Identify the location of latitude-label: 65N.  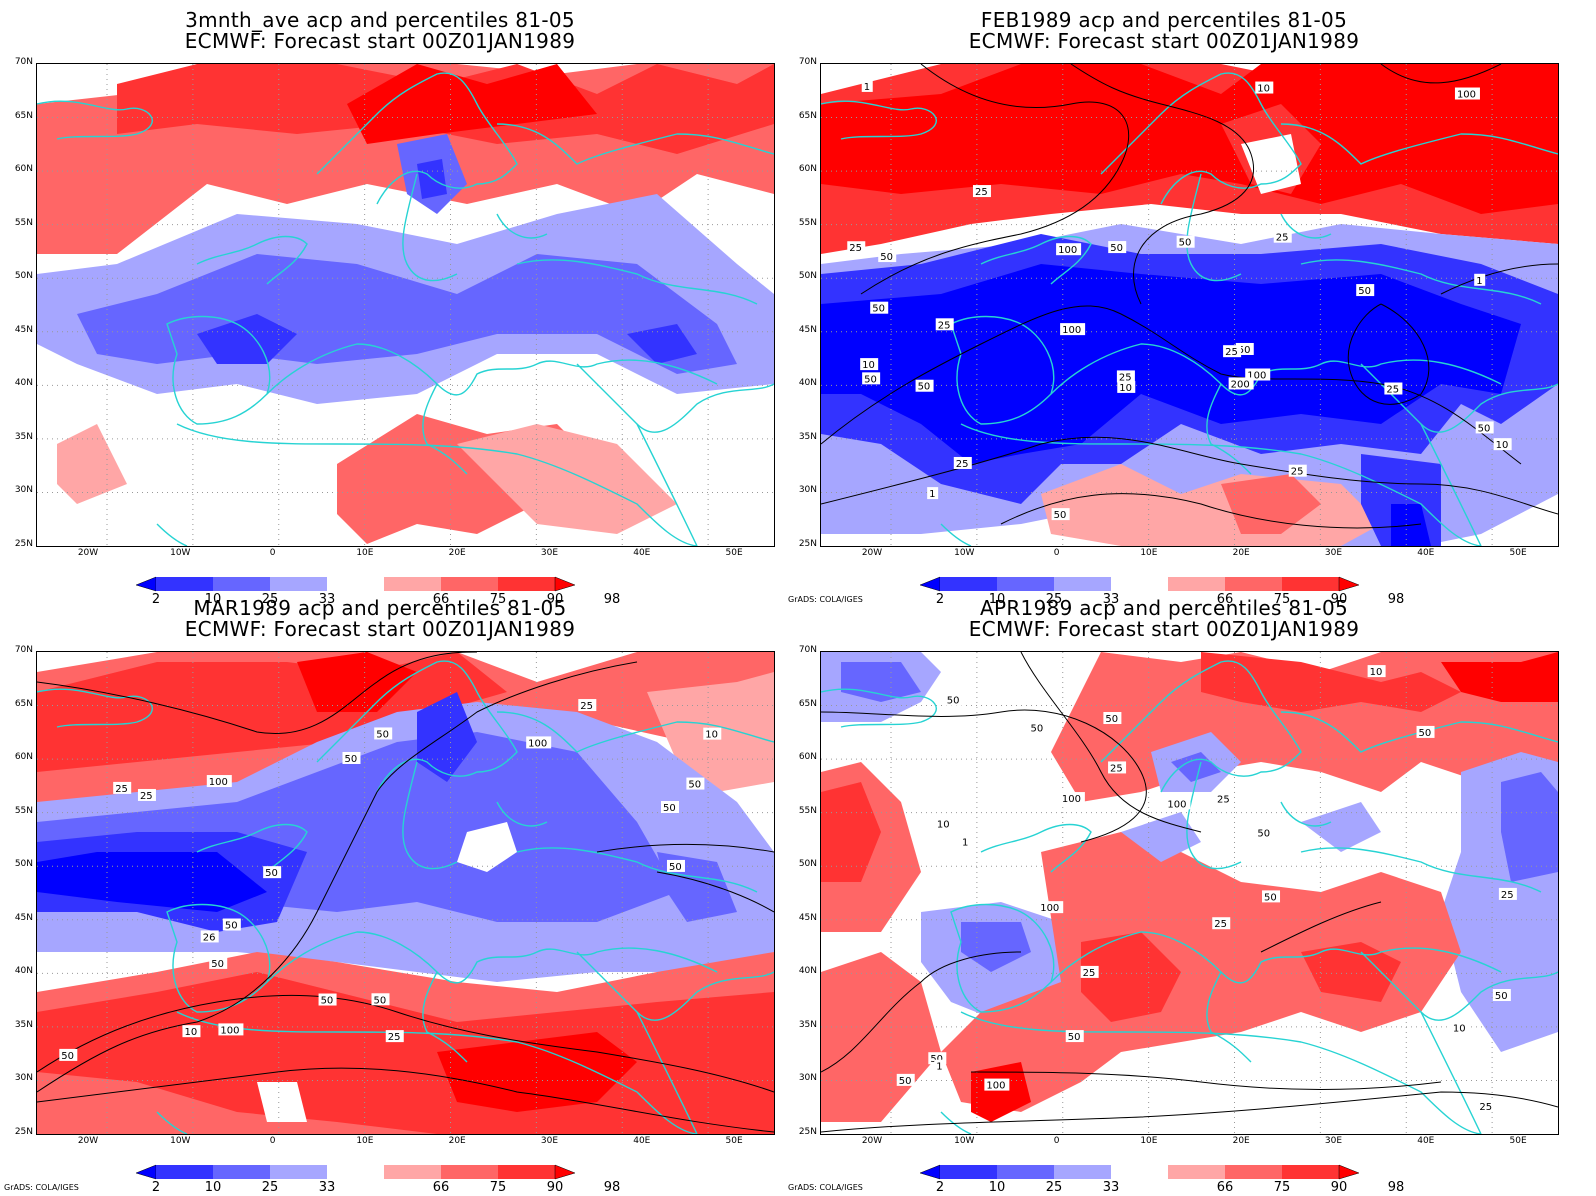
(807, 115).